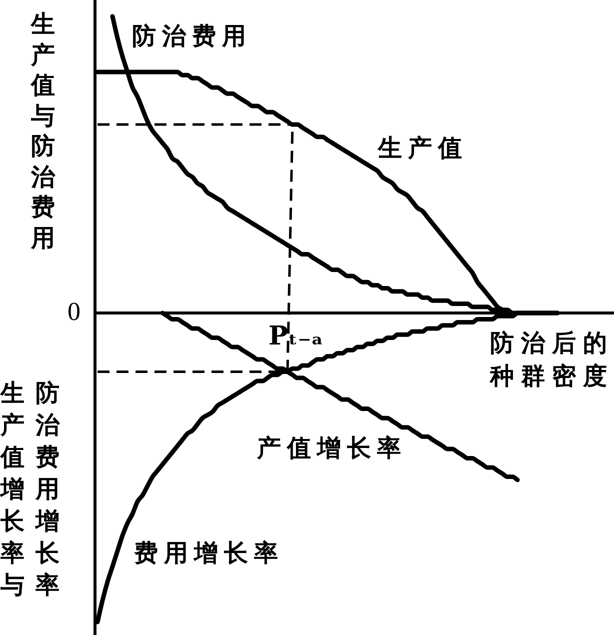 The width and height of the screenshot is (614, 639). What do you see at coordinates (208, 553) in the screenshot?
I see `series-label: 费用增长率` at bounding box center [208, 553].